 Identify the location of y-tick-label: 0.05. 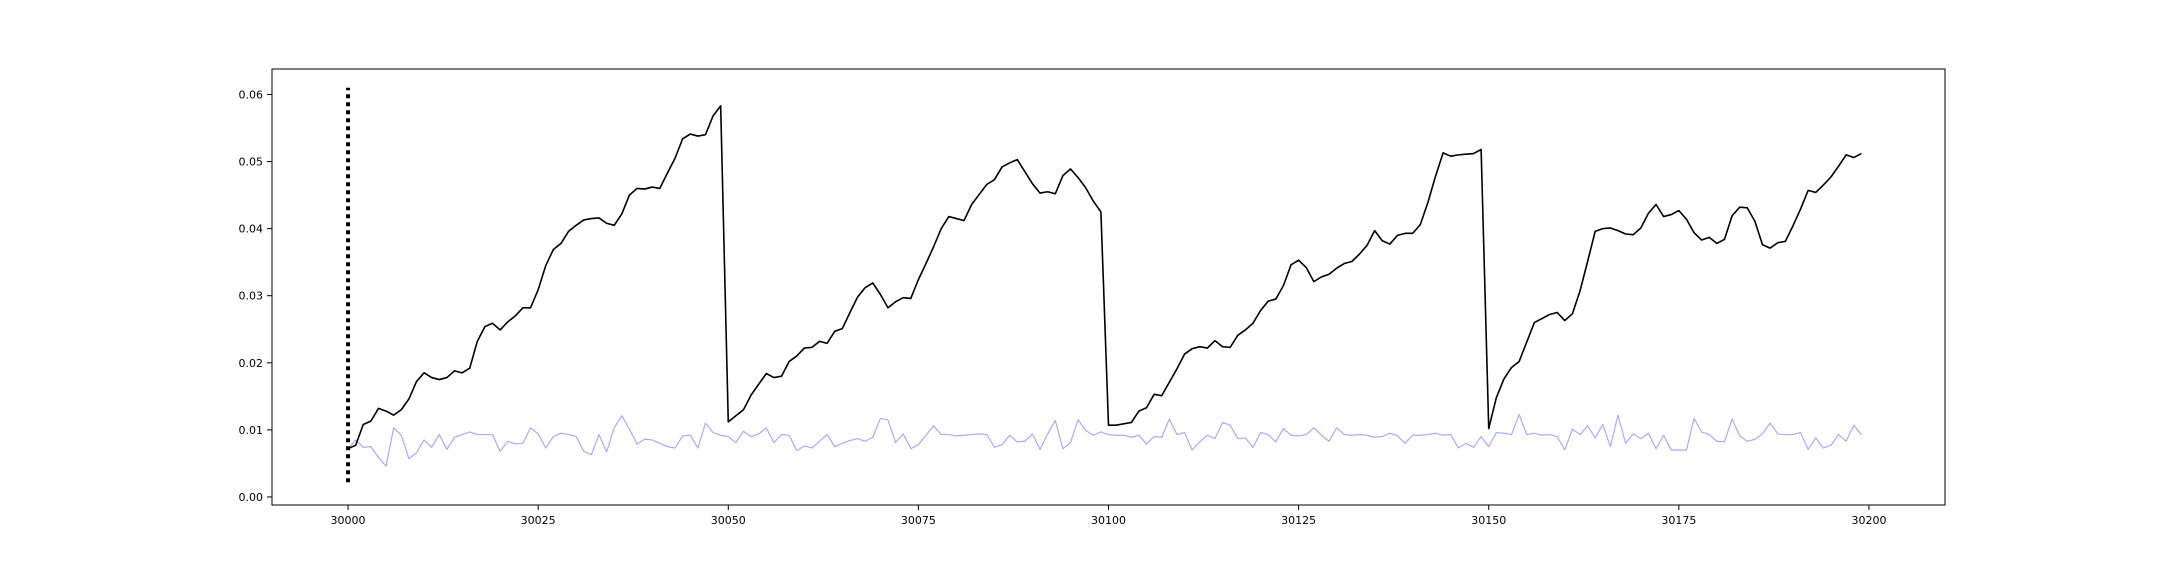
(251, 162).